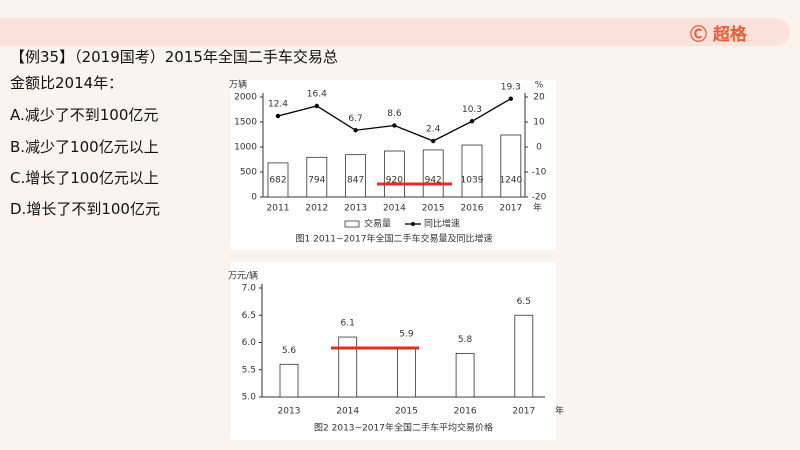 The height and width of the screenshot is (450, 800). Describe the element at coordinates (377, 224) in the screenshot. I see `legend-label: 交易量` at that location.